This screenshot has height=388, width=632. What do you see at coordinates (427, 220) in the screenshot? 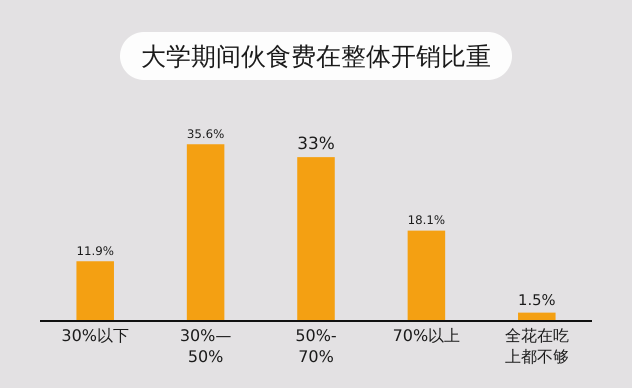
I see `data-label: 18.1%` at bounding box center [427, 220].